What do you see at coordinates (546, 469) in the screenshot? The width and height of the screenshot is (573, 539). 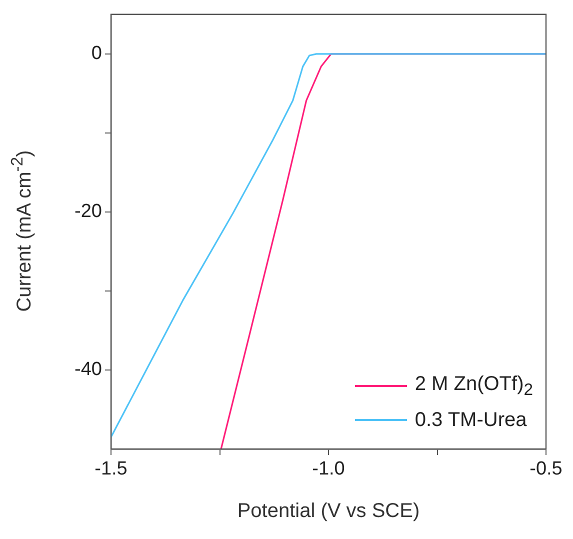 I see `x-tick-label: -0.5` at bounding box center [546, 469].